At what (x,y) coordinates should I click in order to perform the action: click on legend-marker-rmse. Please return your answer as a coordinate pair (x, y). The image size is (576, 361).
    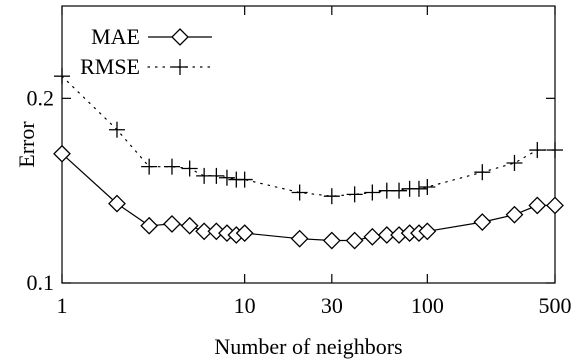
    Looking at the image, I should click on (180, 67).